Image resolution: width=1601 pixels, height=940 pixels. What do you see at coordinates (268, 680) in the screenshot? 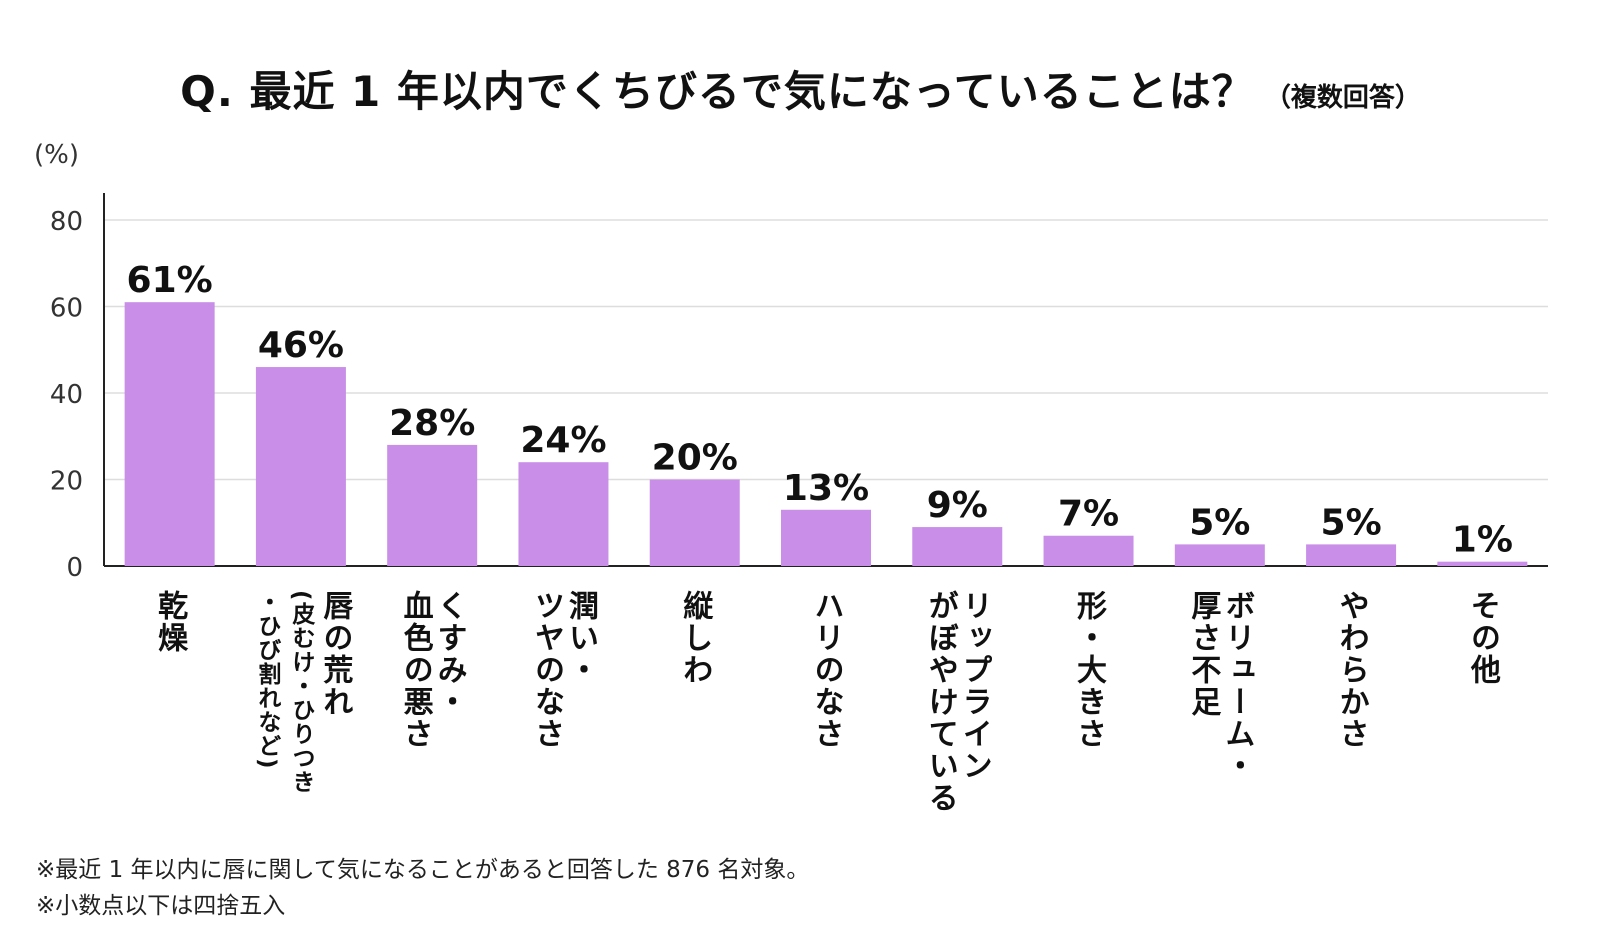
I see `x-tick-label: ・ひび割れなど)` at bounding box center [268, 680].